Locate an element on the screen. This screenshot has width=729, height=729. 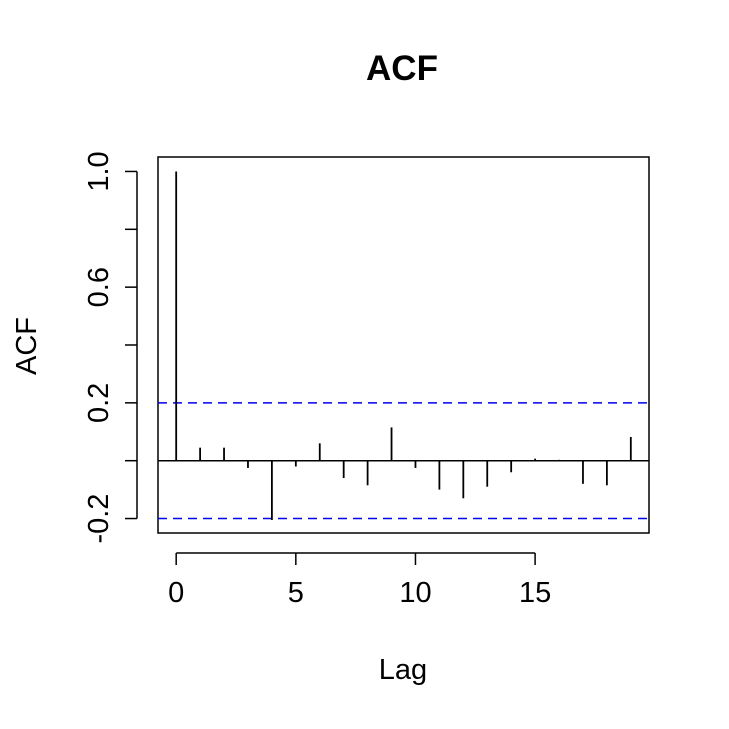
chart-title: ACF is located at coordinates (402, 68).